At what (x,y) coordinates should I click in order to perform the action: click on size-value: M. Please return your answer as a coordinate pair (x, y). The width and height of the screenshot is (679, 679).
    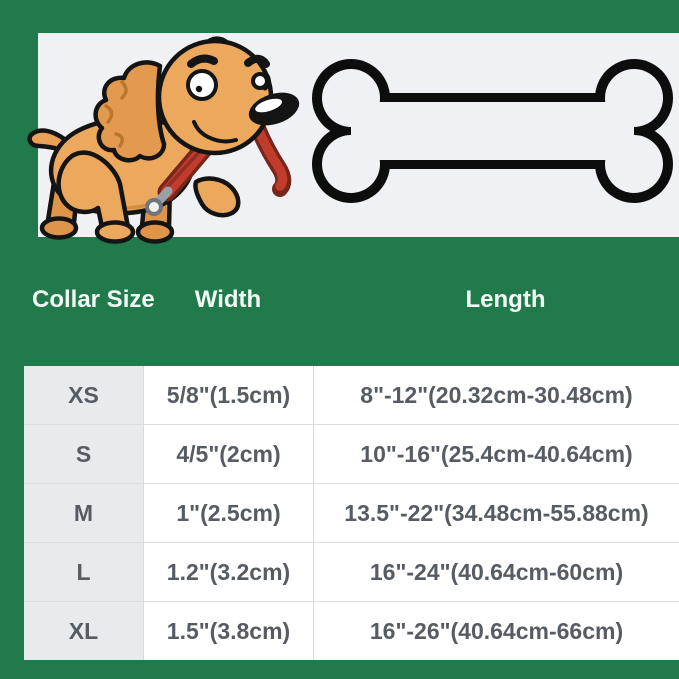
    Looking at the image, I should click on (83, 513).